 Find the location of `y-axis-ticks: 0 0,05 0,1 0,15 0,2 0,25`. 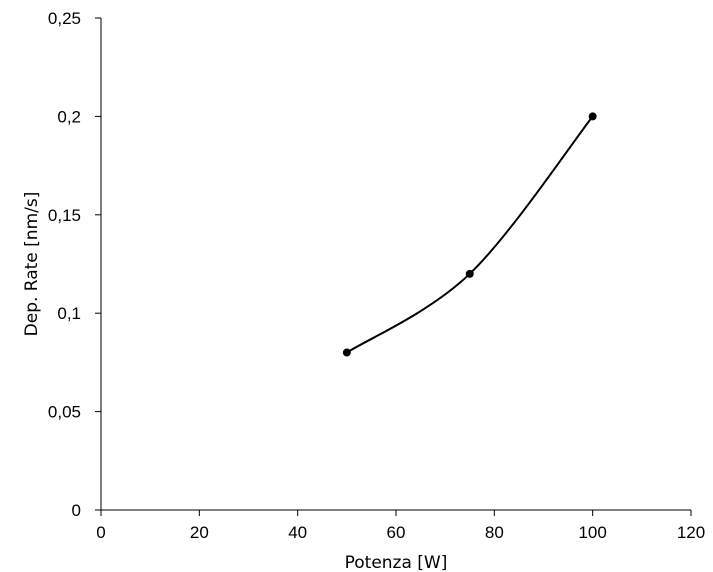

y-axis-ticks: 0 0,05 0,1 0,15 0,2 0,25 is located at coordinates (74, 264).